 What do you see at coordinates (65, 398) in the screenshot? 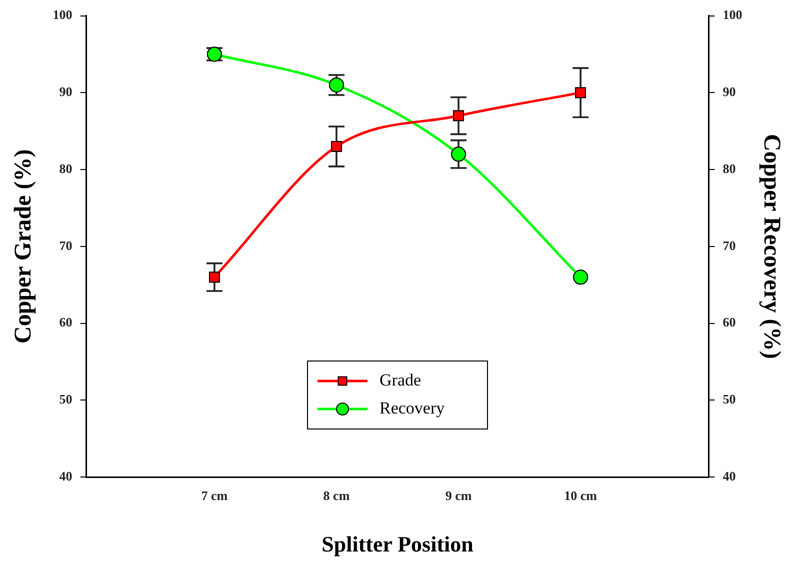
I see `y-tick-label: 50` at bounding box center [65, 398].